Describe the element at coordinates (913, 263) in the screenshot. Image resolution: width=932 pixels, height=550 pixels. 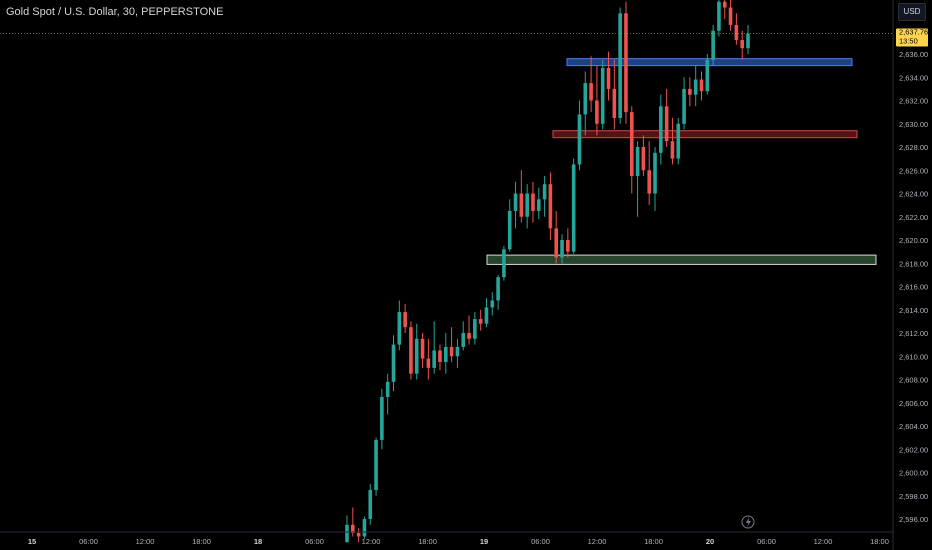
I see `price-tick-label: 2,618.00` at that location.